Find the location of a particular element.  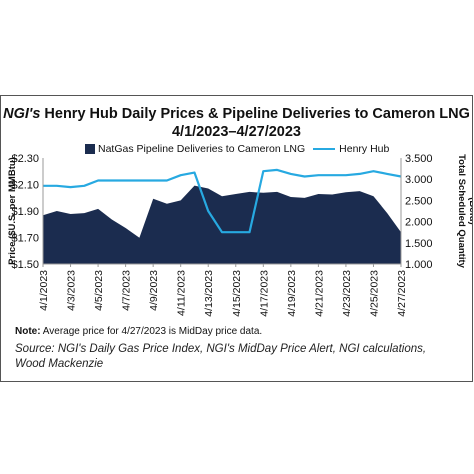

x-tick-label: 4/5/2023 is located at coordinates (99, 290).